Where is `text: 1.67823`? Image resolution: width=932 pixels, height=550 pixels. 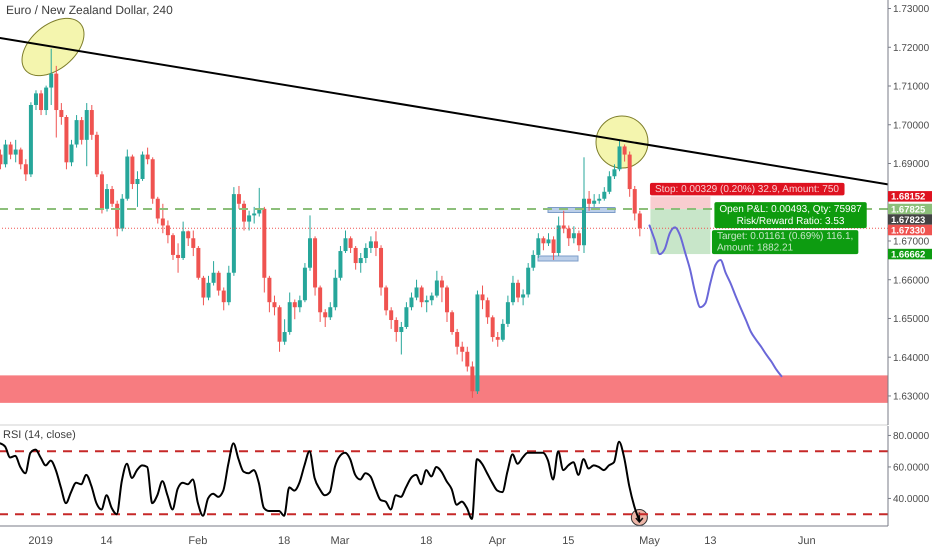 text: 1.67823 is located at coordinates (908, 220).